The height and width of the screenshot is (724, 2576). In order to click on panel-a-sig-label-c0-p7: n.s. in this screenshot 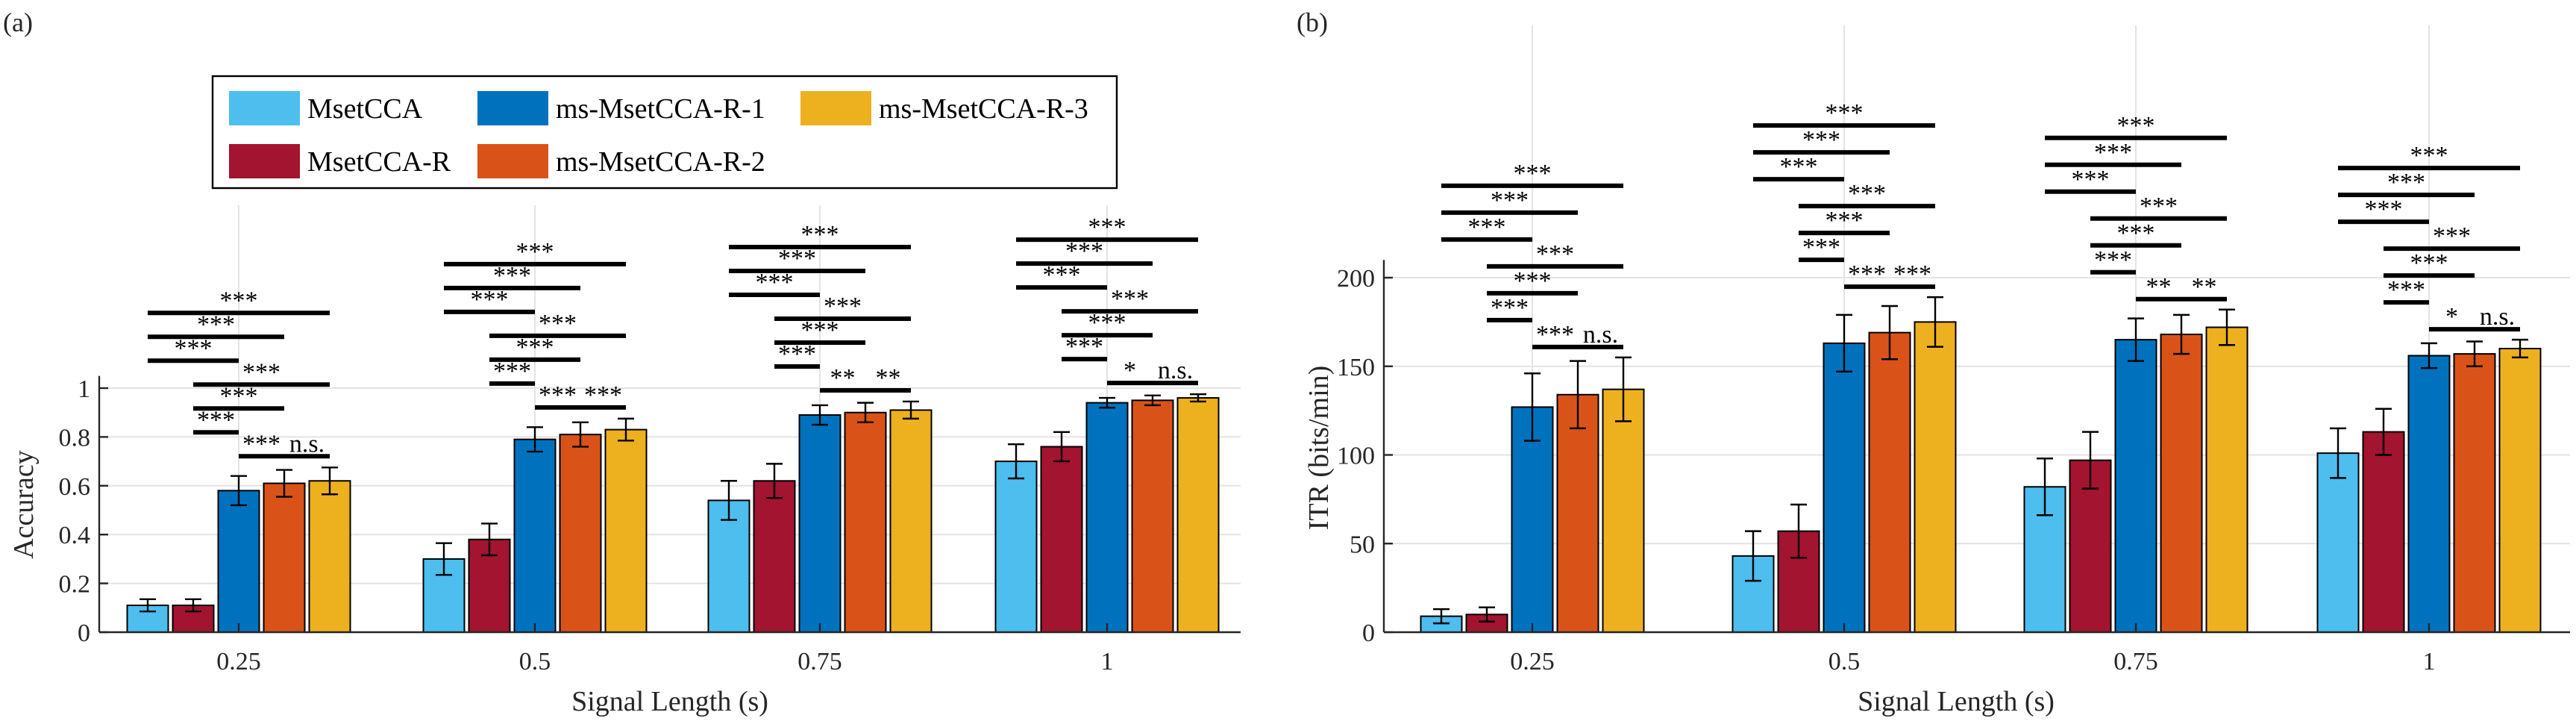, I will do `click(307, 444)`.